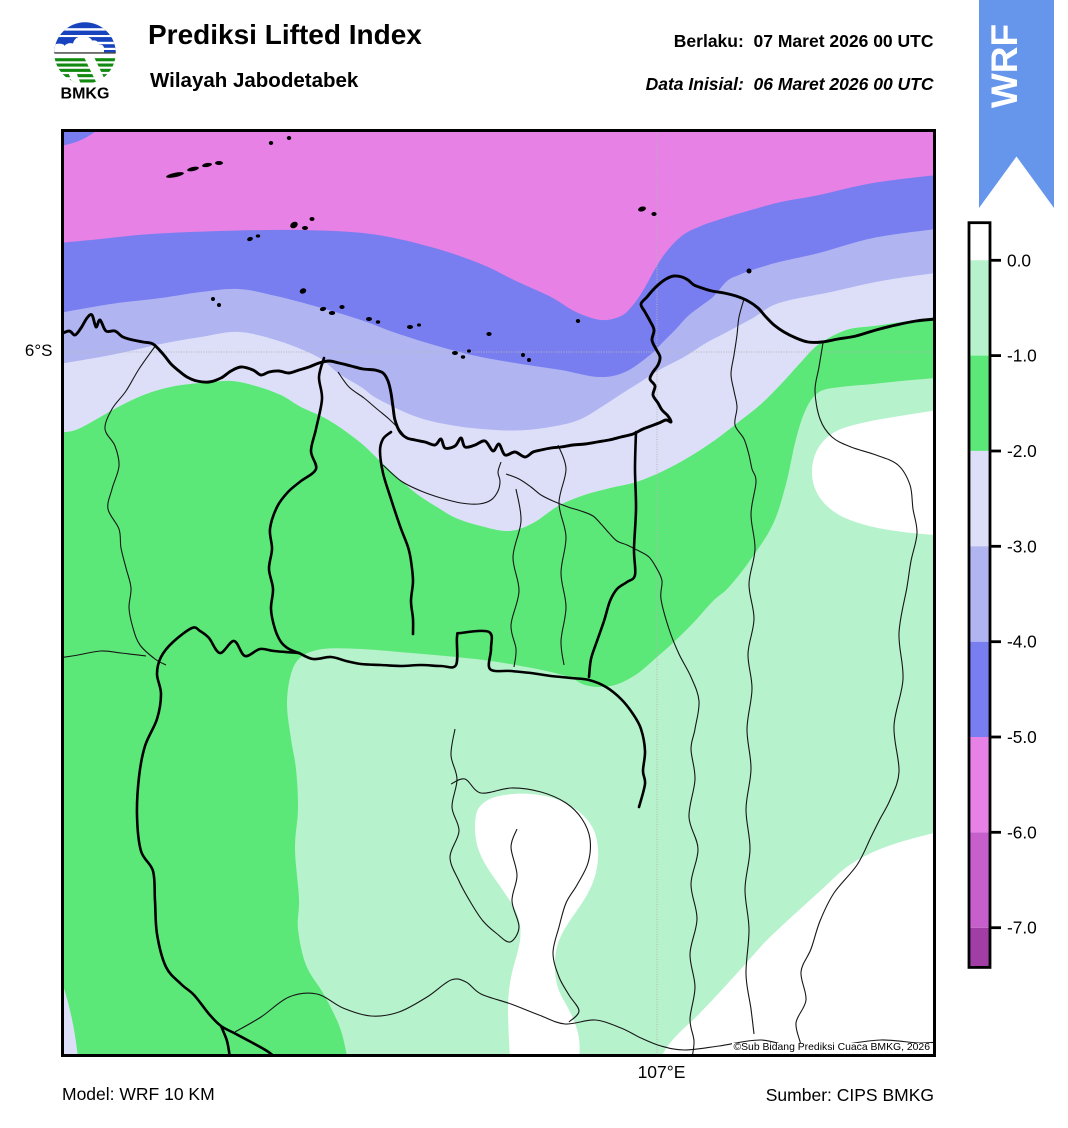 The height and width of the screenshot is (1128, 1068). I want to click on svg-text: 0.0, so click(1019, 260).